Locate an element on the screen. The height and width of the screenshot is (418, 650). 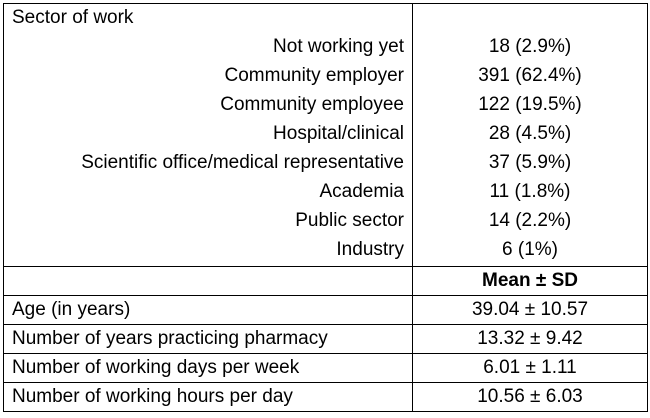
sector-label-hospital-clinical: Hospital/clinical is located at coordinates (338, 133).